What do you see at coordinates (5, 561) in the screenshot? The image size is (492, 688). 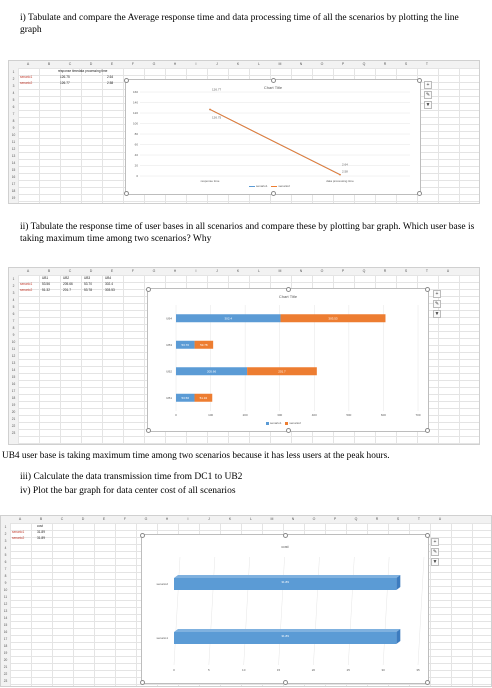 I see `row-header: 6` at bounding box center [5, 561].